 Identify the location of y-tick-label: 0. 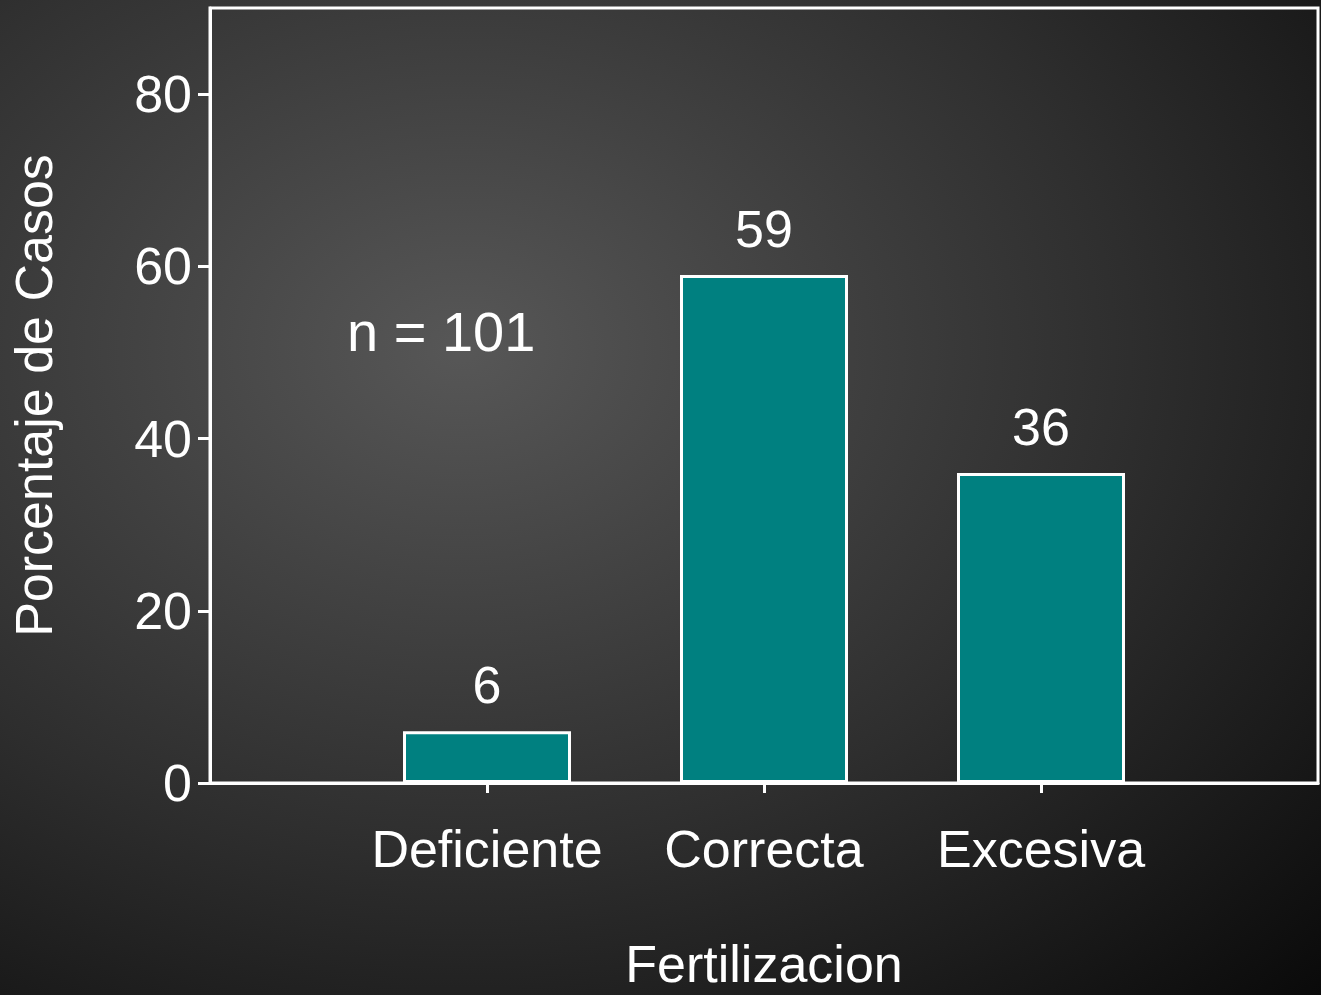
(177, 783).